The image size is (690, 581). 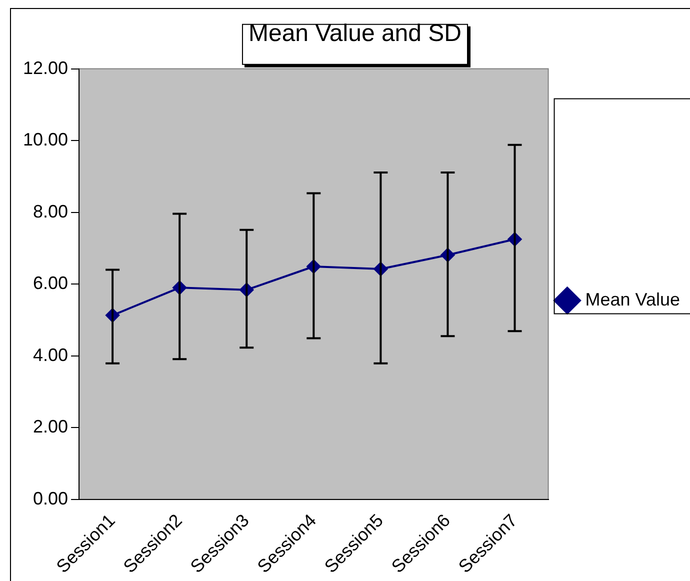 I want to click on y-tick-label: 0.00, so click(x=50, y=498).